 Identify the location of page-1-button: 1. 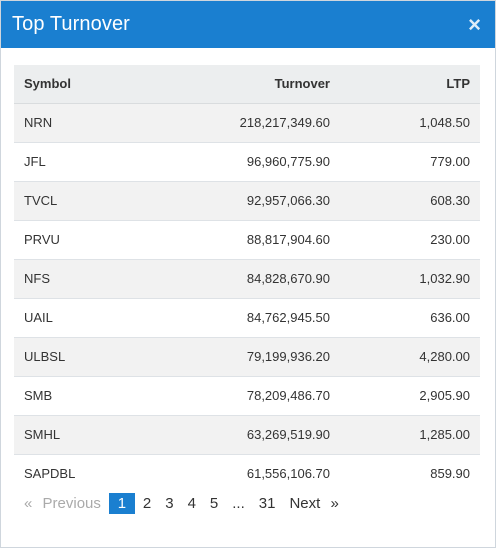
(121, 503).